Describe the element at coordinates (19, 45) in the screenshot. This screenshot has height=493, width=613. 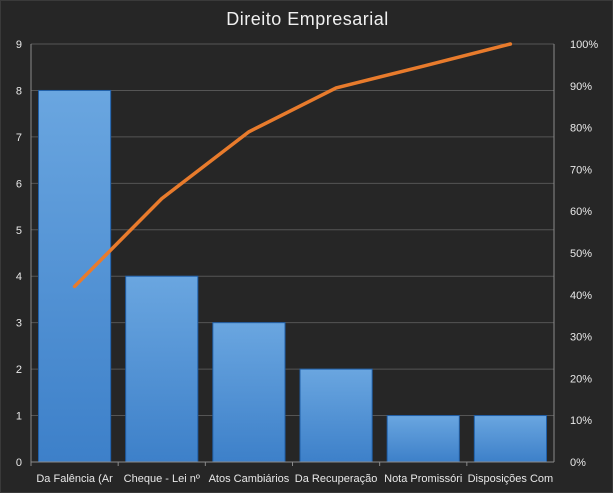
I see `y-tick-label: 9` at that location.